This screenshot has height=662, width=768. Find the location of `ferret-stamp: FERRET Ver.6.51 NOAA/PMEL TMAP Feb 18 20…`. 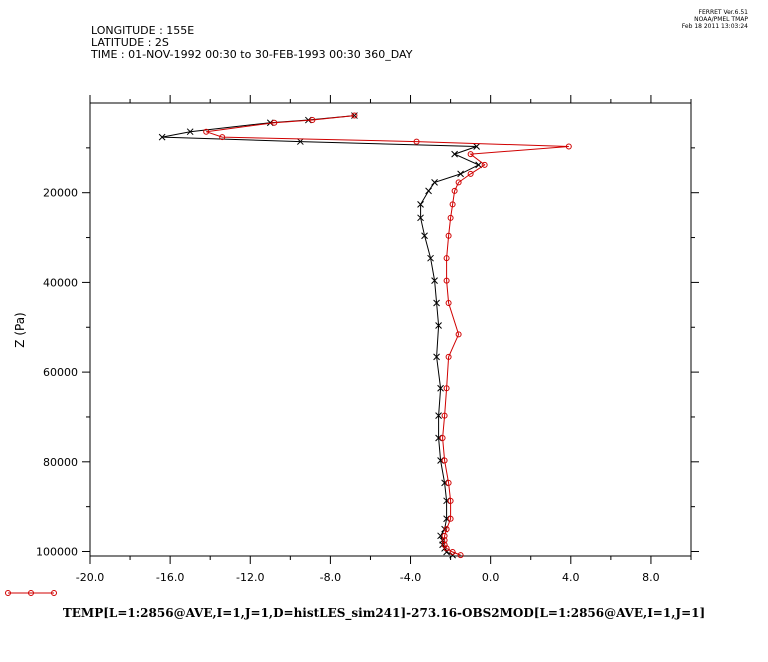

ferret-stamp: FERRET Ver.6.51 NOAA/PMEL TMAP Feb 18 20… is located at coordinates (694, 19).